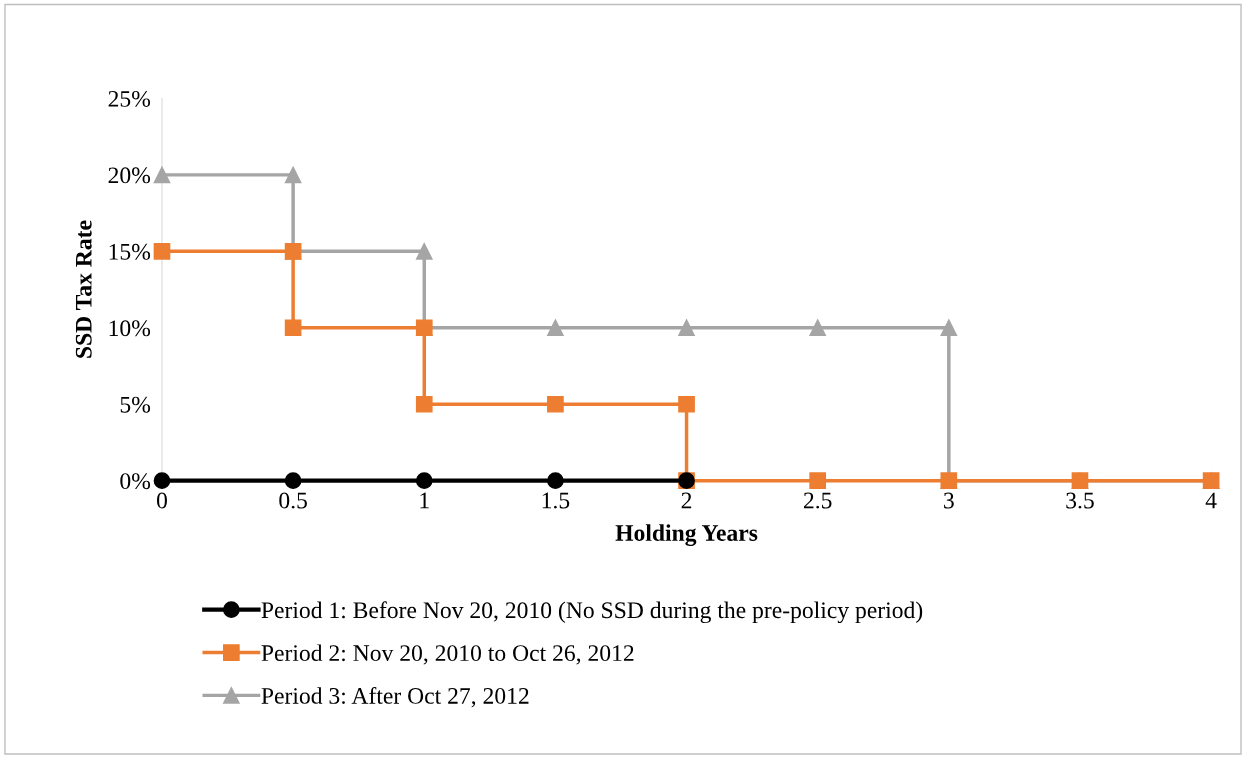 This screenshot has height=757, width=1246. What do you see at coordinates (83, 289) in the screenshot?
I see `y-axis-title: SSD Tax Rate` at bounding box center [83, 289].